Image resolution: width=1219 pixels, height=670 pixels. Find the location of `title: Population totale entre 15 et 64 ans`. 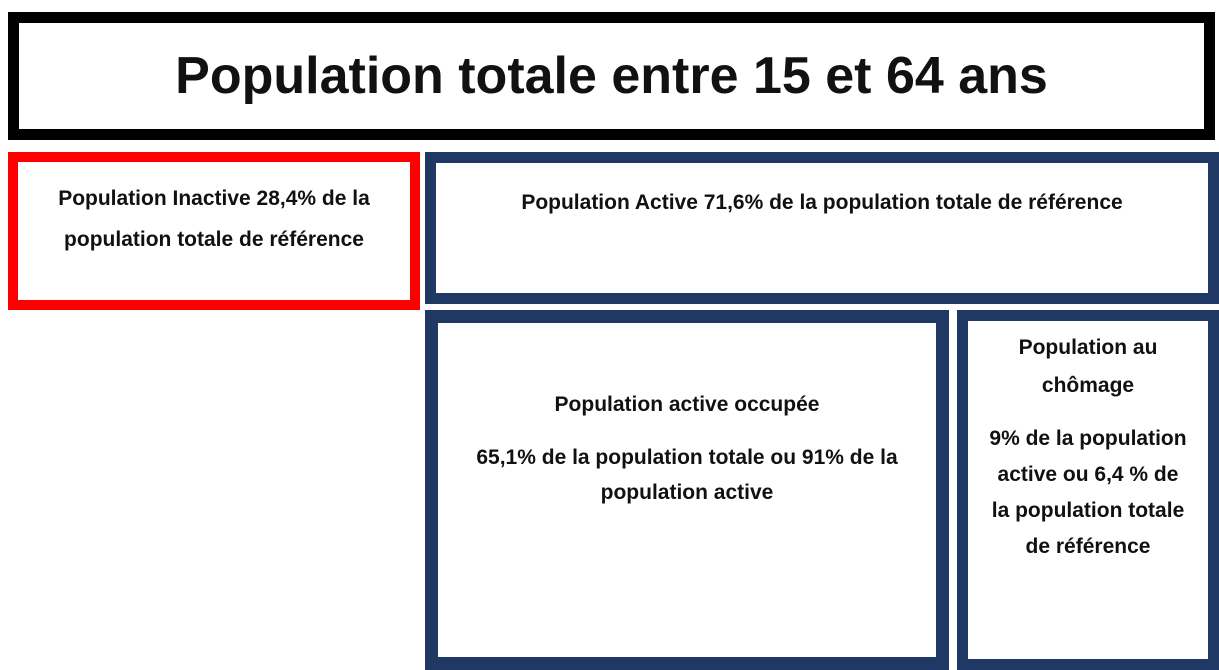

title: Population totale entre 15 et 64 ans is located at coordinates (611, 76).